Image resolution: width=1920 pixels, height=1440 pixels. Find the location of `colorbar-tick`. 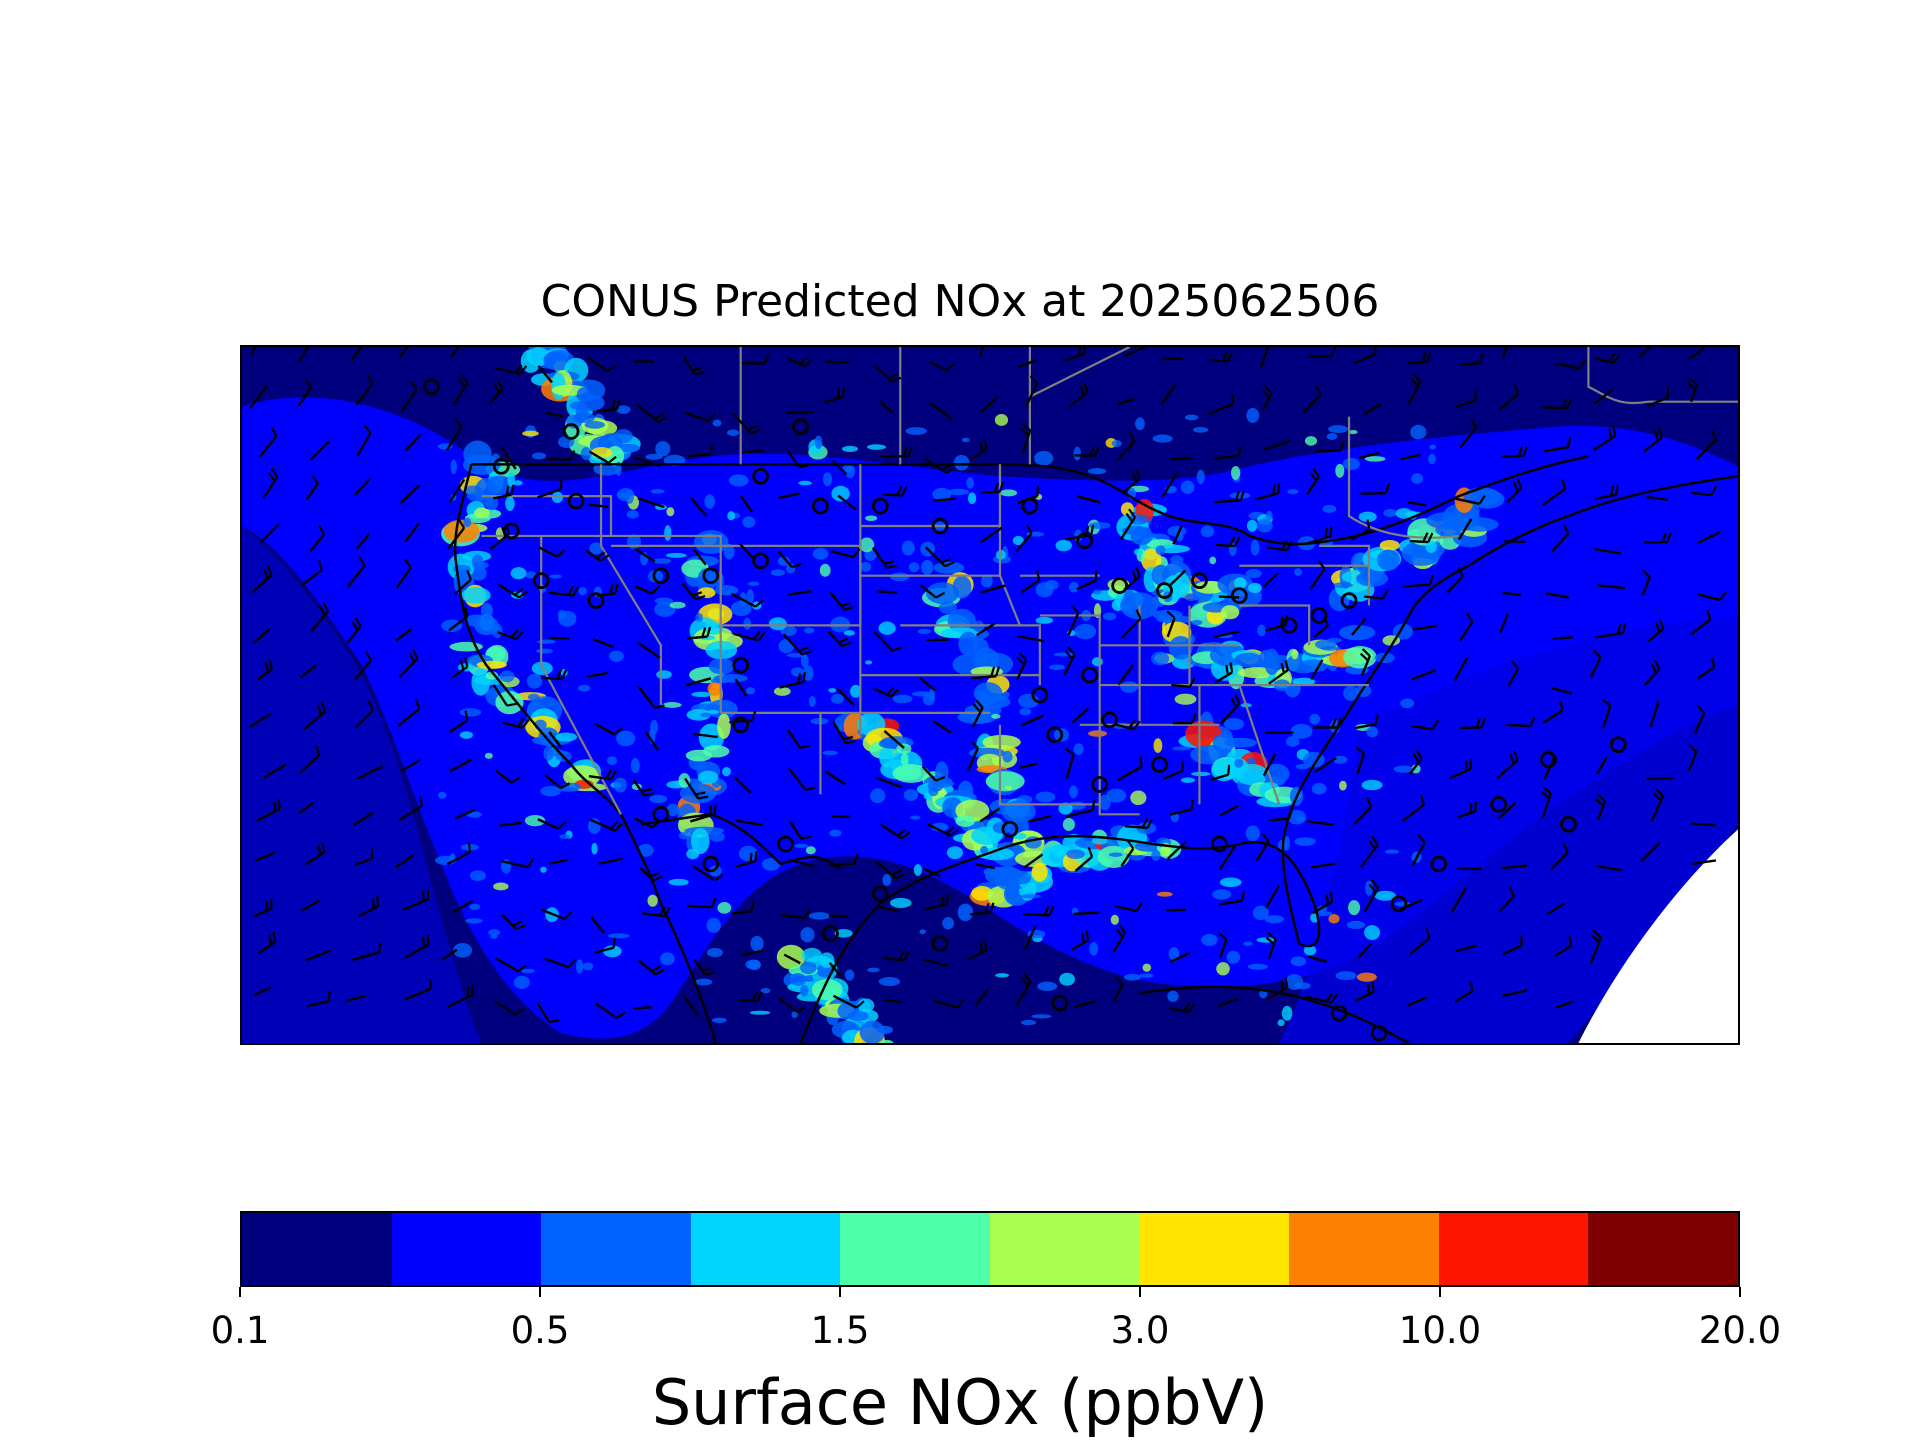

colorbar-tick is located at coordinates (1740, 1292).